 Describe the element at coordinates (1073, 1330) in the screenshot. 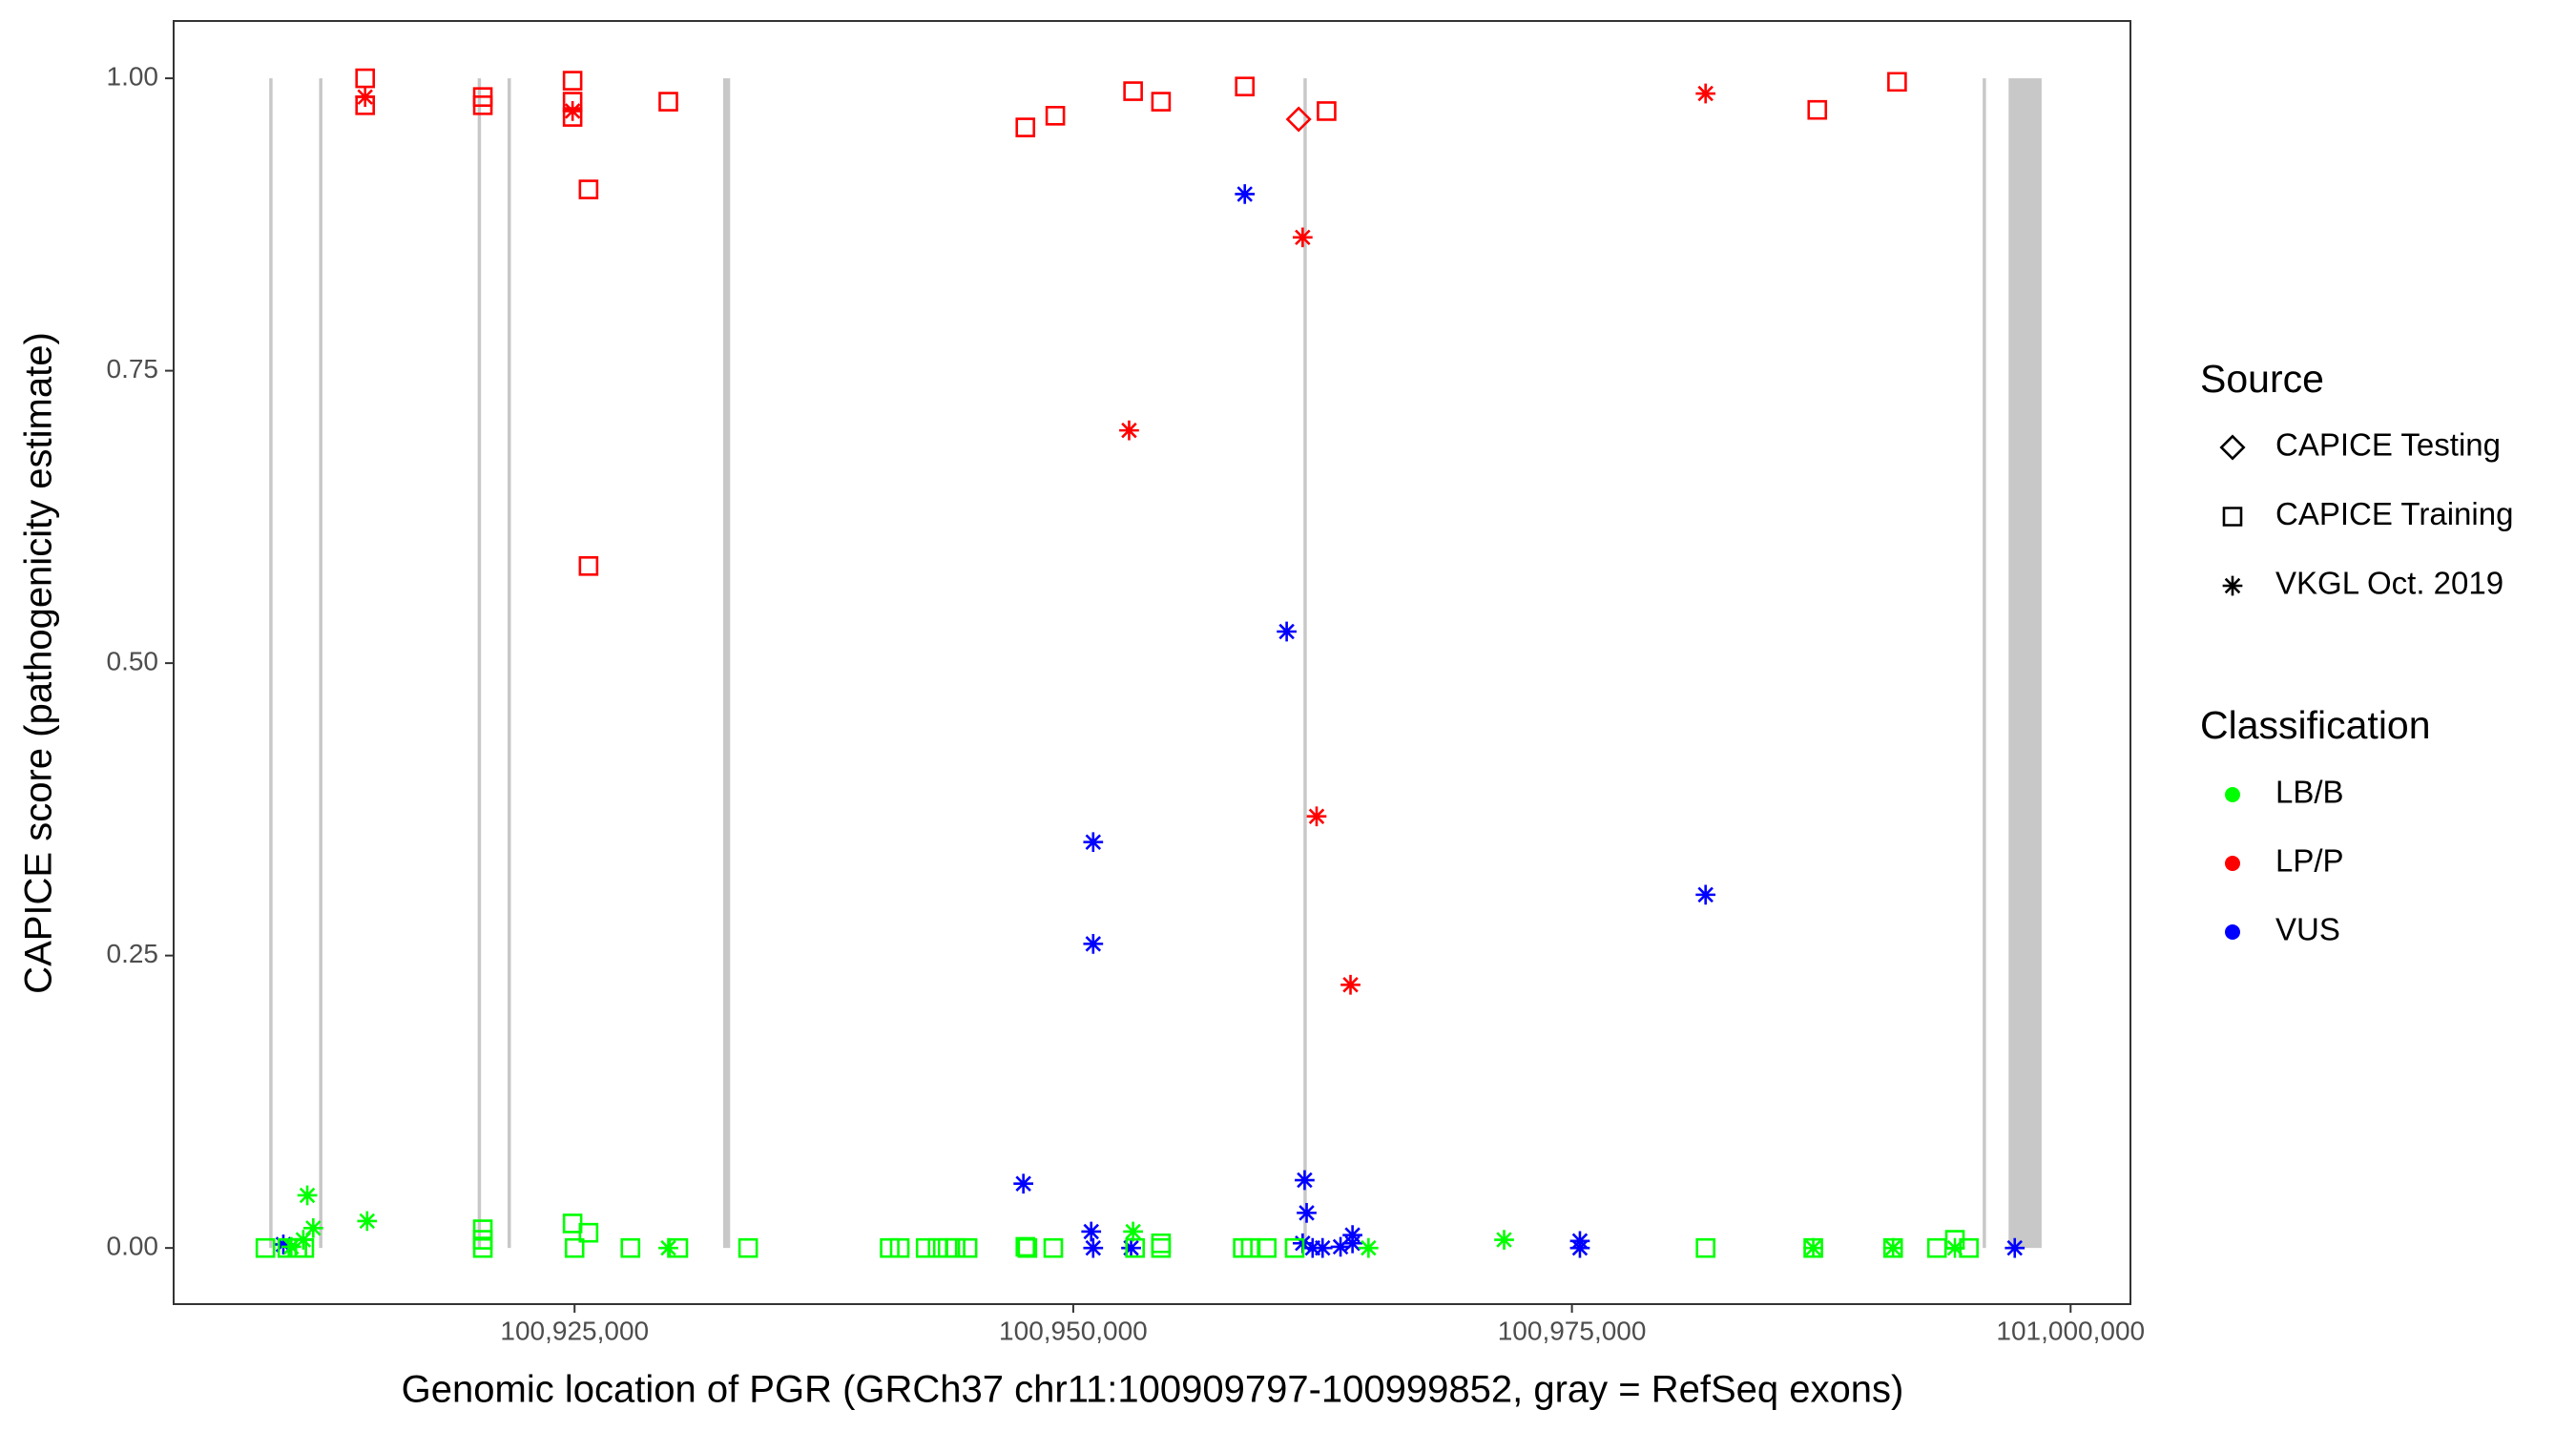

I see `x-tick-label: 100,950,000` at that location.